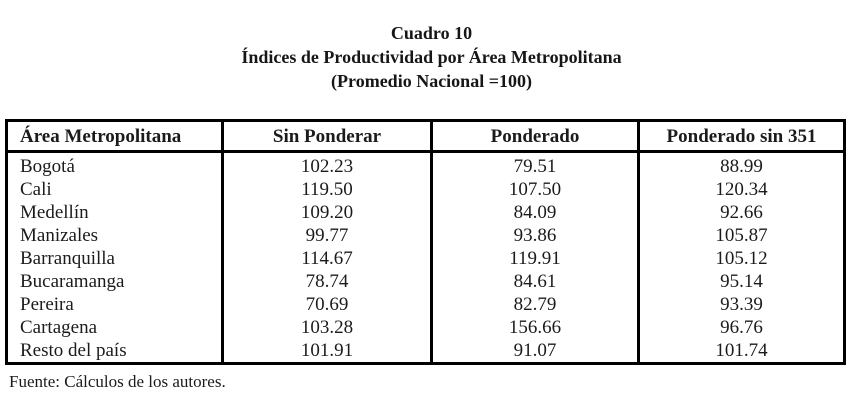  I want to click on table-row: Manizales 99.77 93.86 105.87, so click(425, 235).